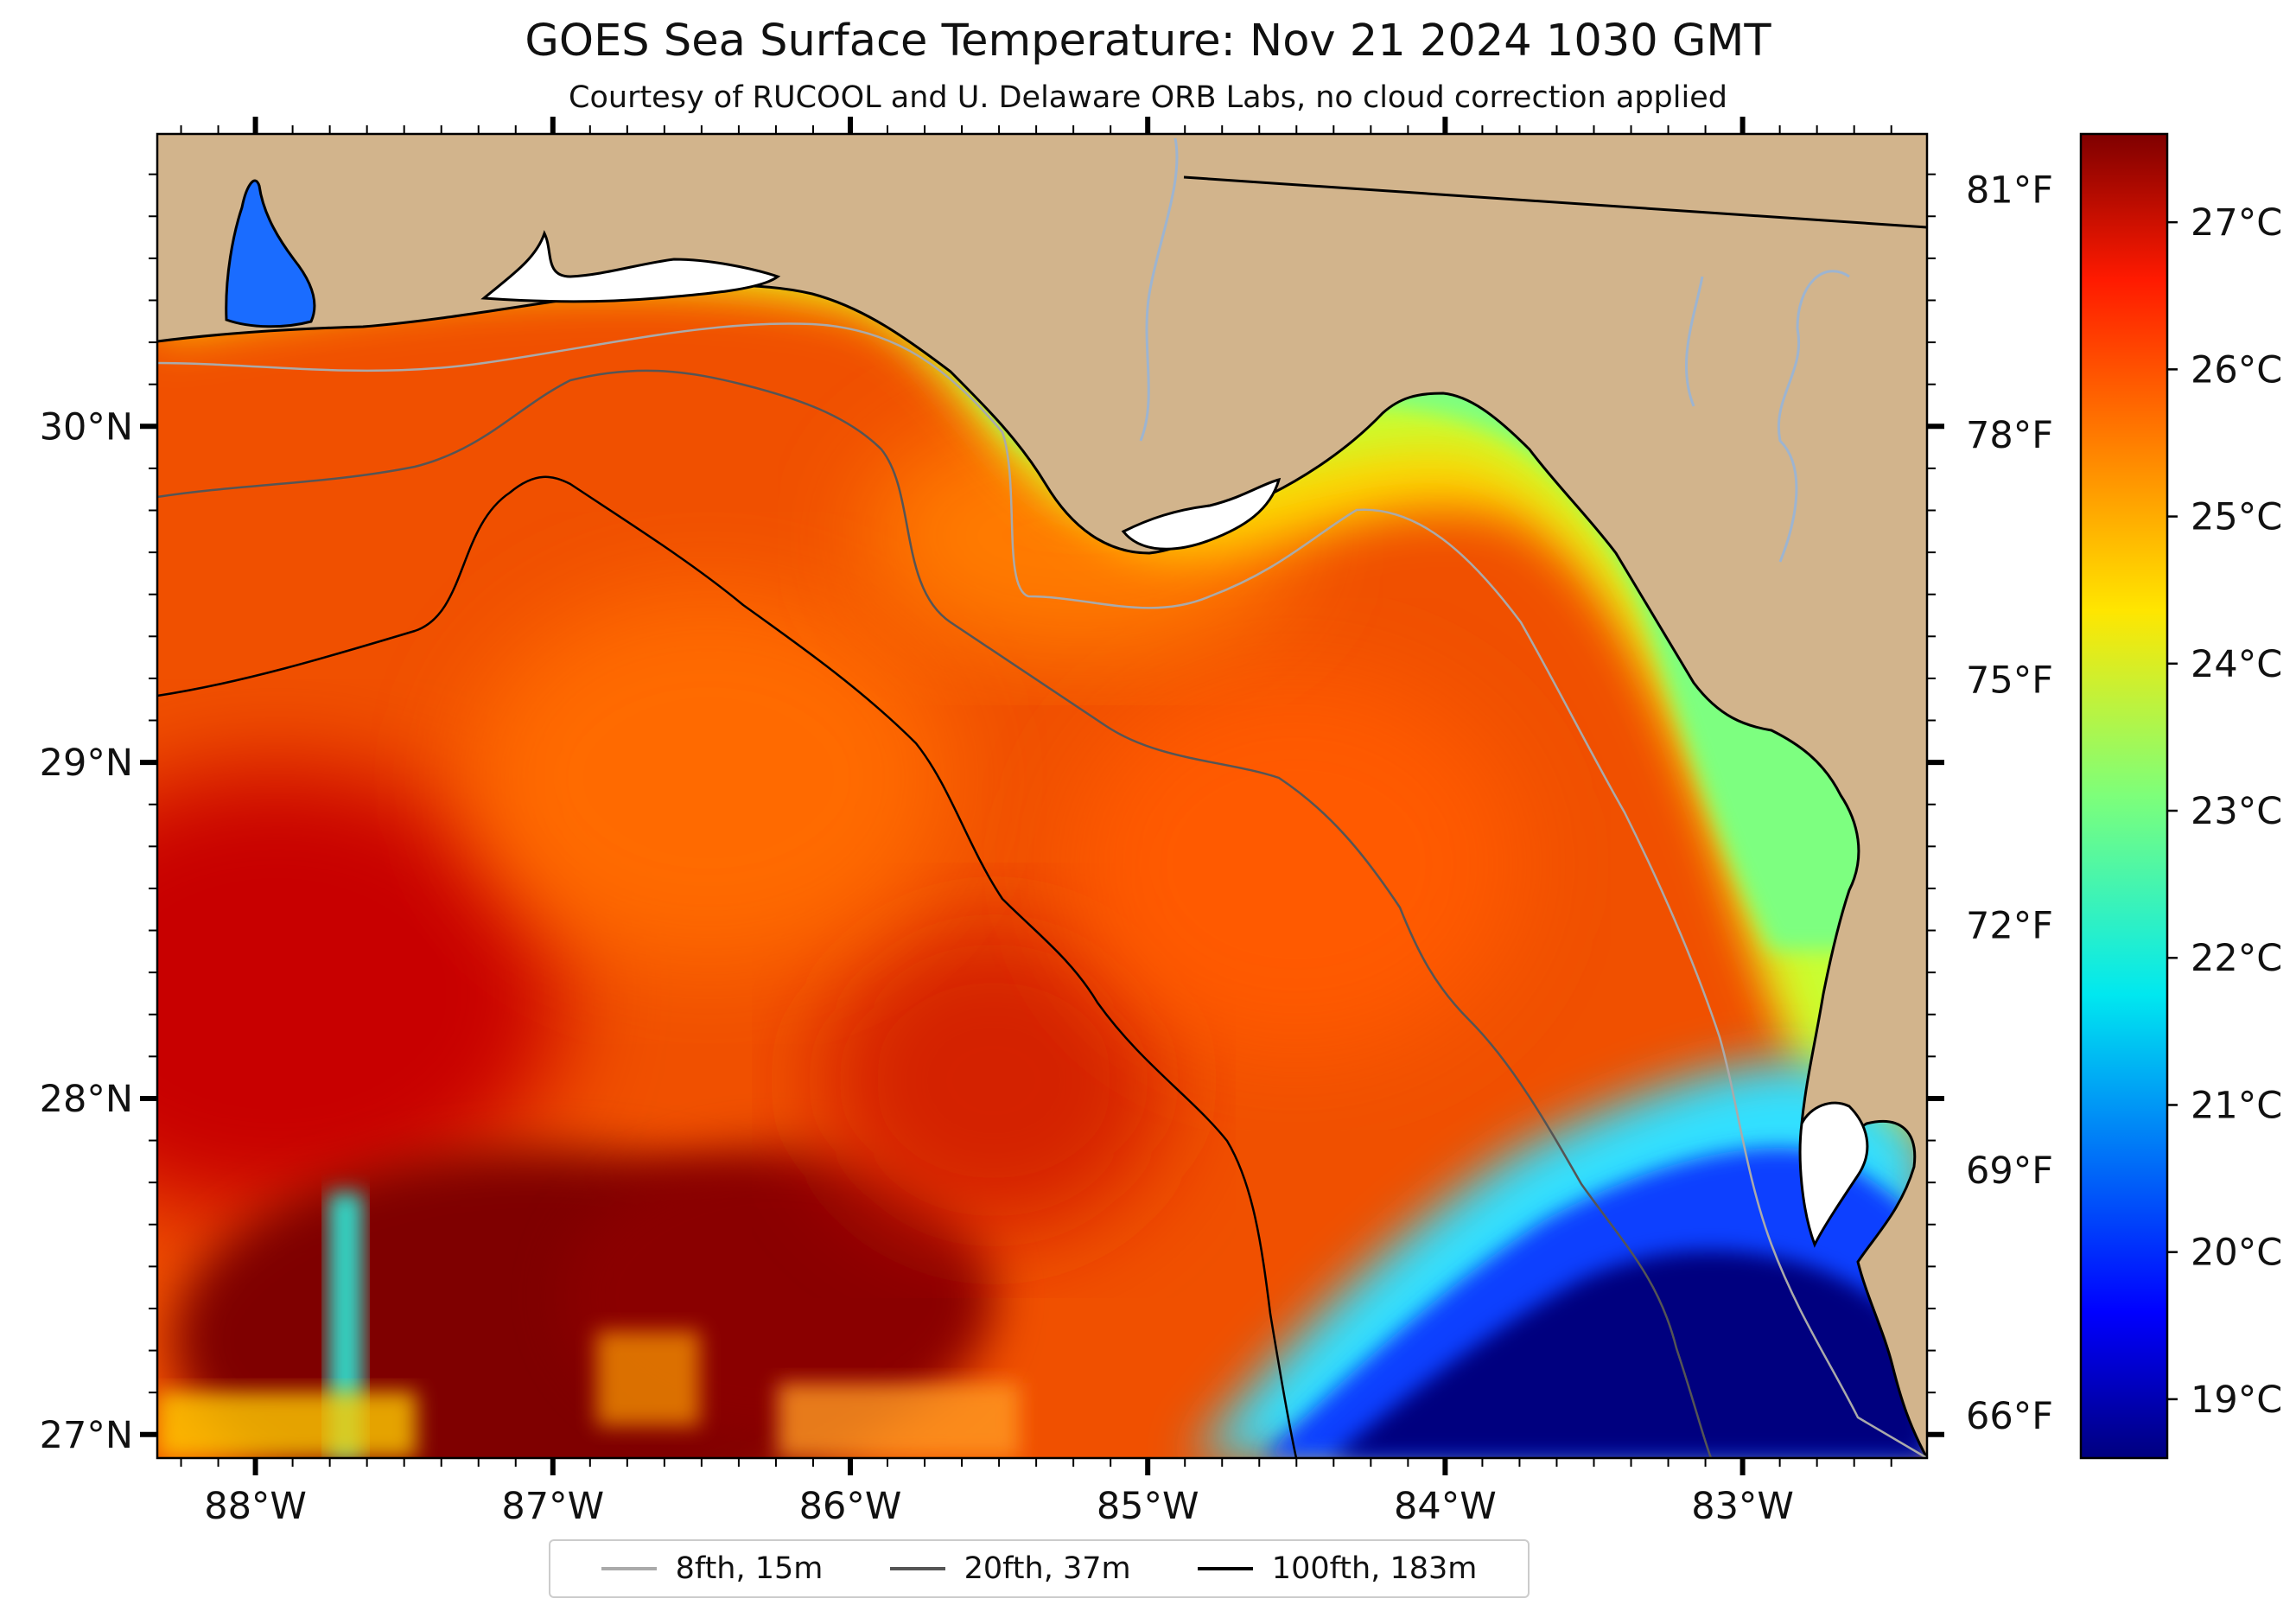 Image resolution: width=2296 pixels, height=1624 pixels. What do you see at coordinates (1201, 514) in the screenshot?
I see `apalachicola-bay` at bounding box center [1201, 514].